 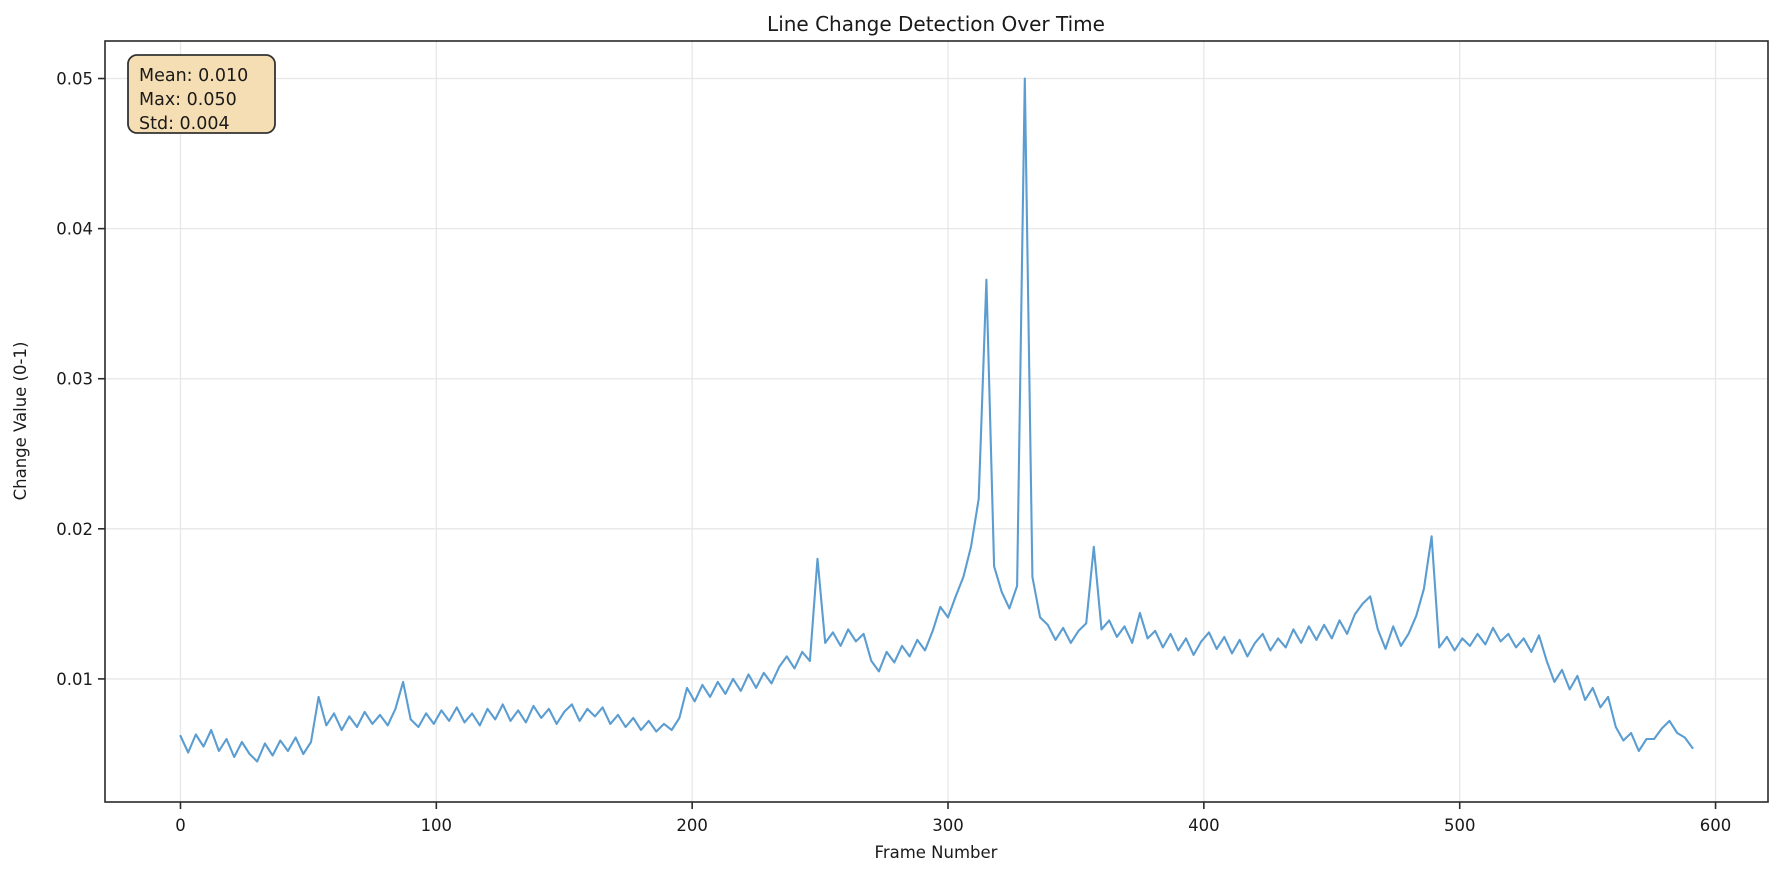 What do you see at coordinates (936, 24) in the screenshot?
I see `chart-title: Line Change Detection Over Time` at bounding box center [936, 24].